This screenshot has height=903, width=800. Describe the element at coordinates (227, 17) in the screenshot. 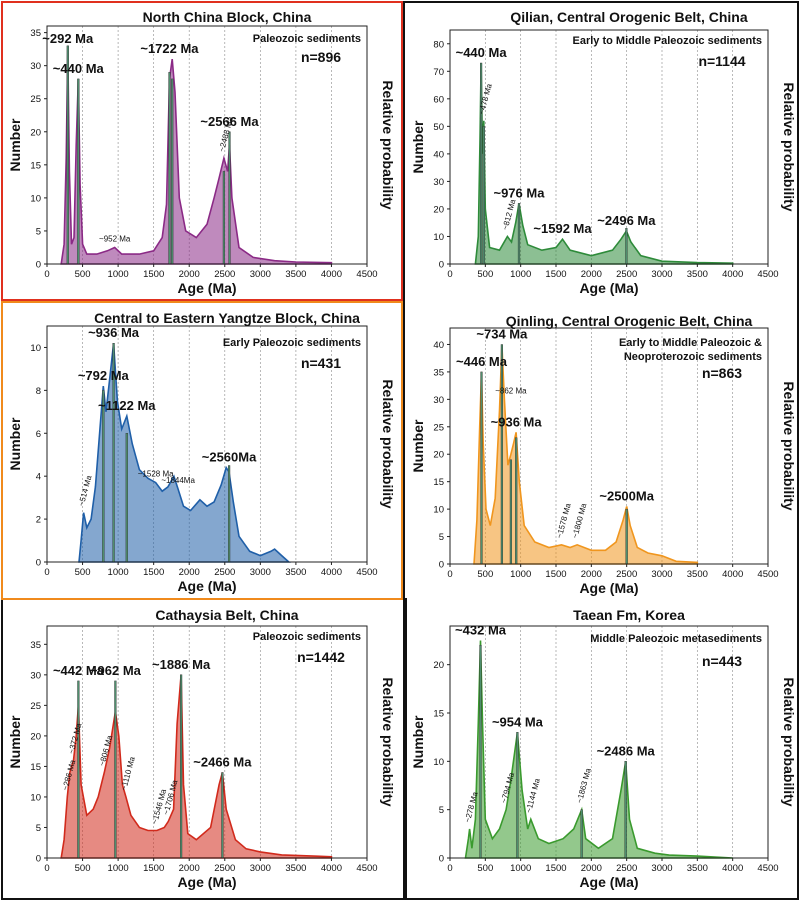

I see `chart-title: North China Block, China` at that location.